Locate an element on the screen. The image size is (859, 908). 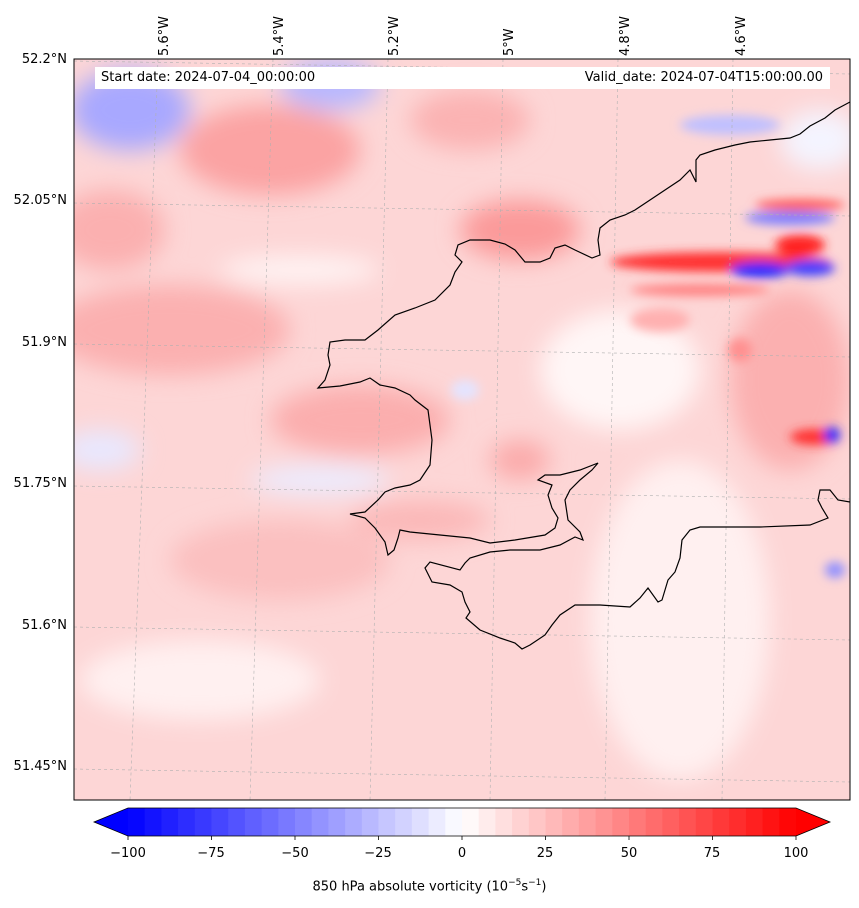
colorbar is located at coordinates (462, 823).